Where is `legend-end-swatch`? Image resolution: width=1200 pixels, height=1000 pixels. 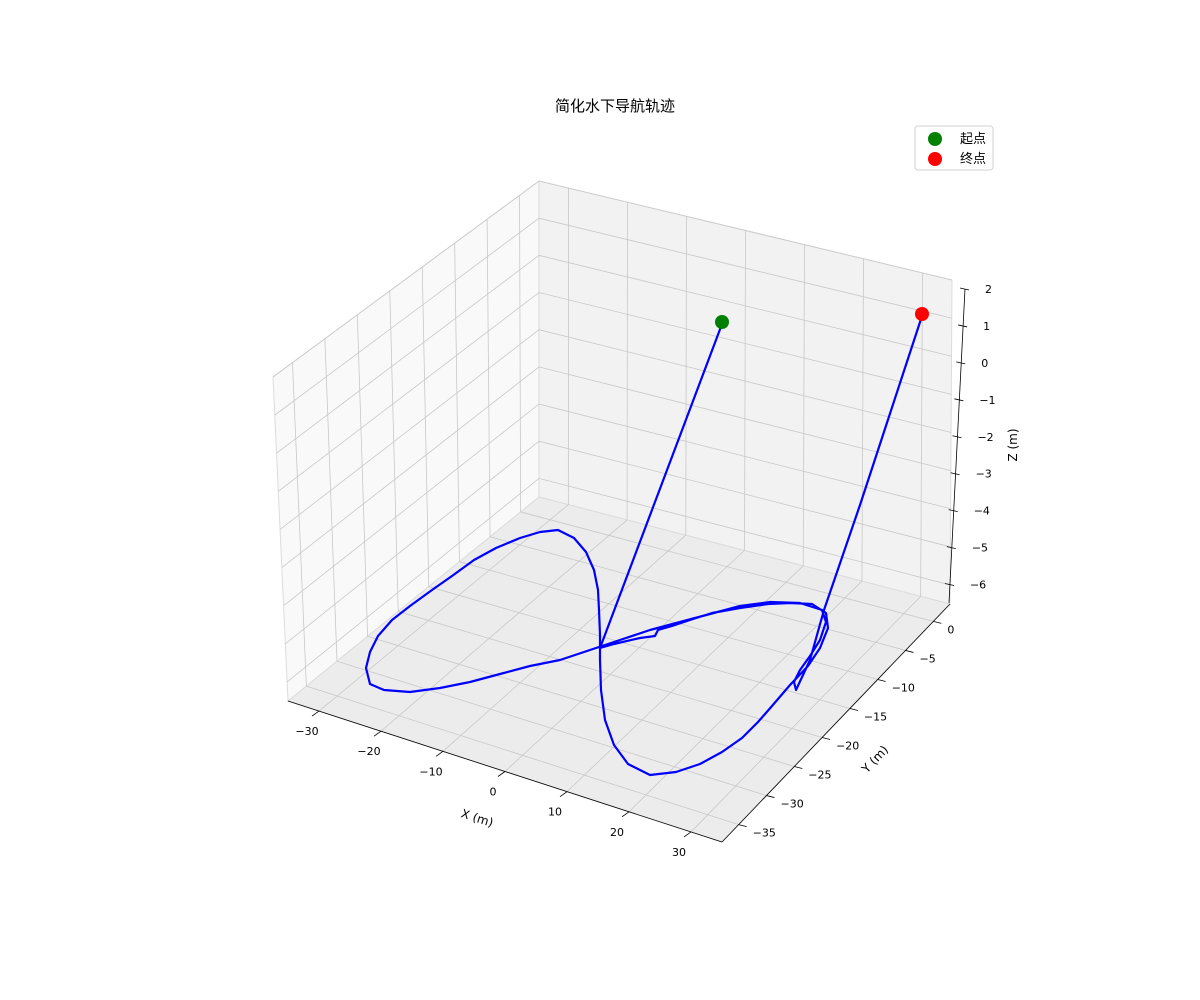
legend-end-swatch is located at coordinates (935, 159).